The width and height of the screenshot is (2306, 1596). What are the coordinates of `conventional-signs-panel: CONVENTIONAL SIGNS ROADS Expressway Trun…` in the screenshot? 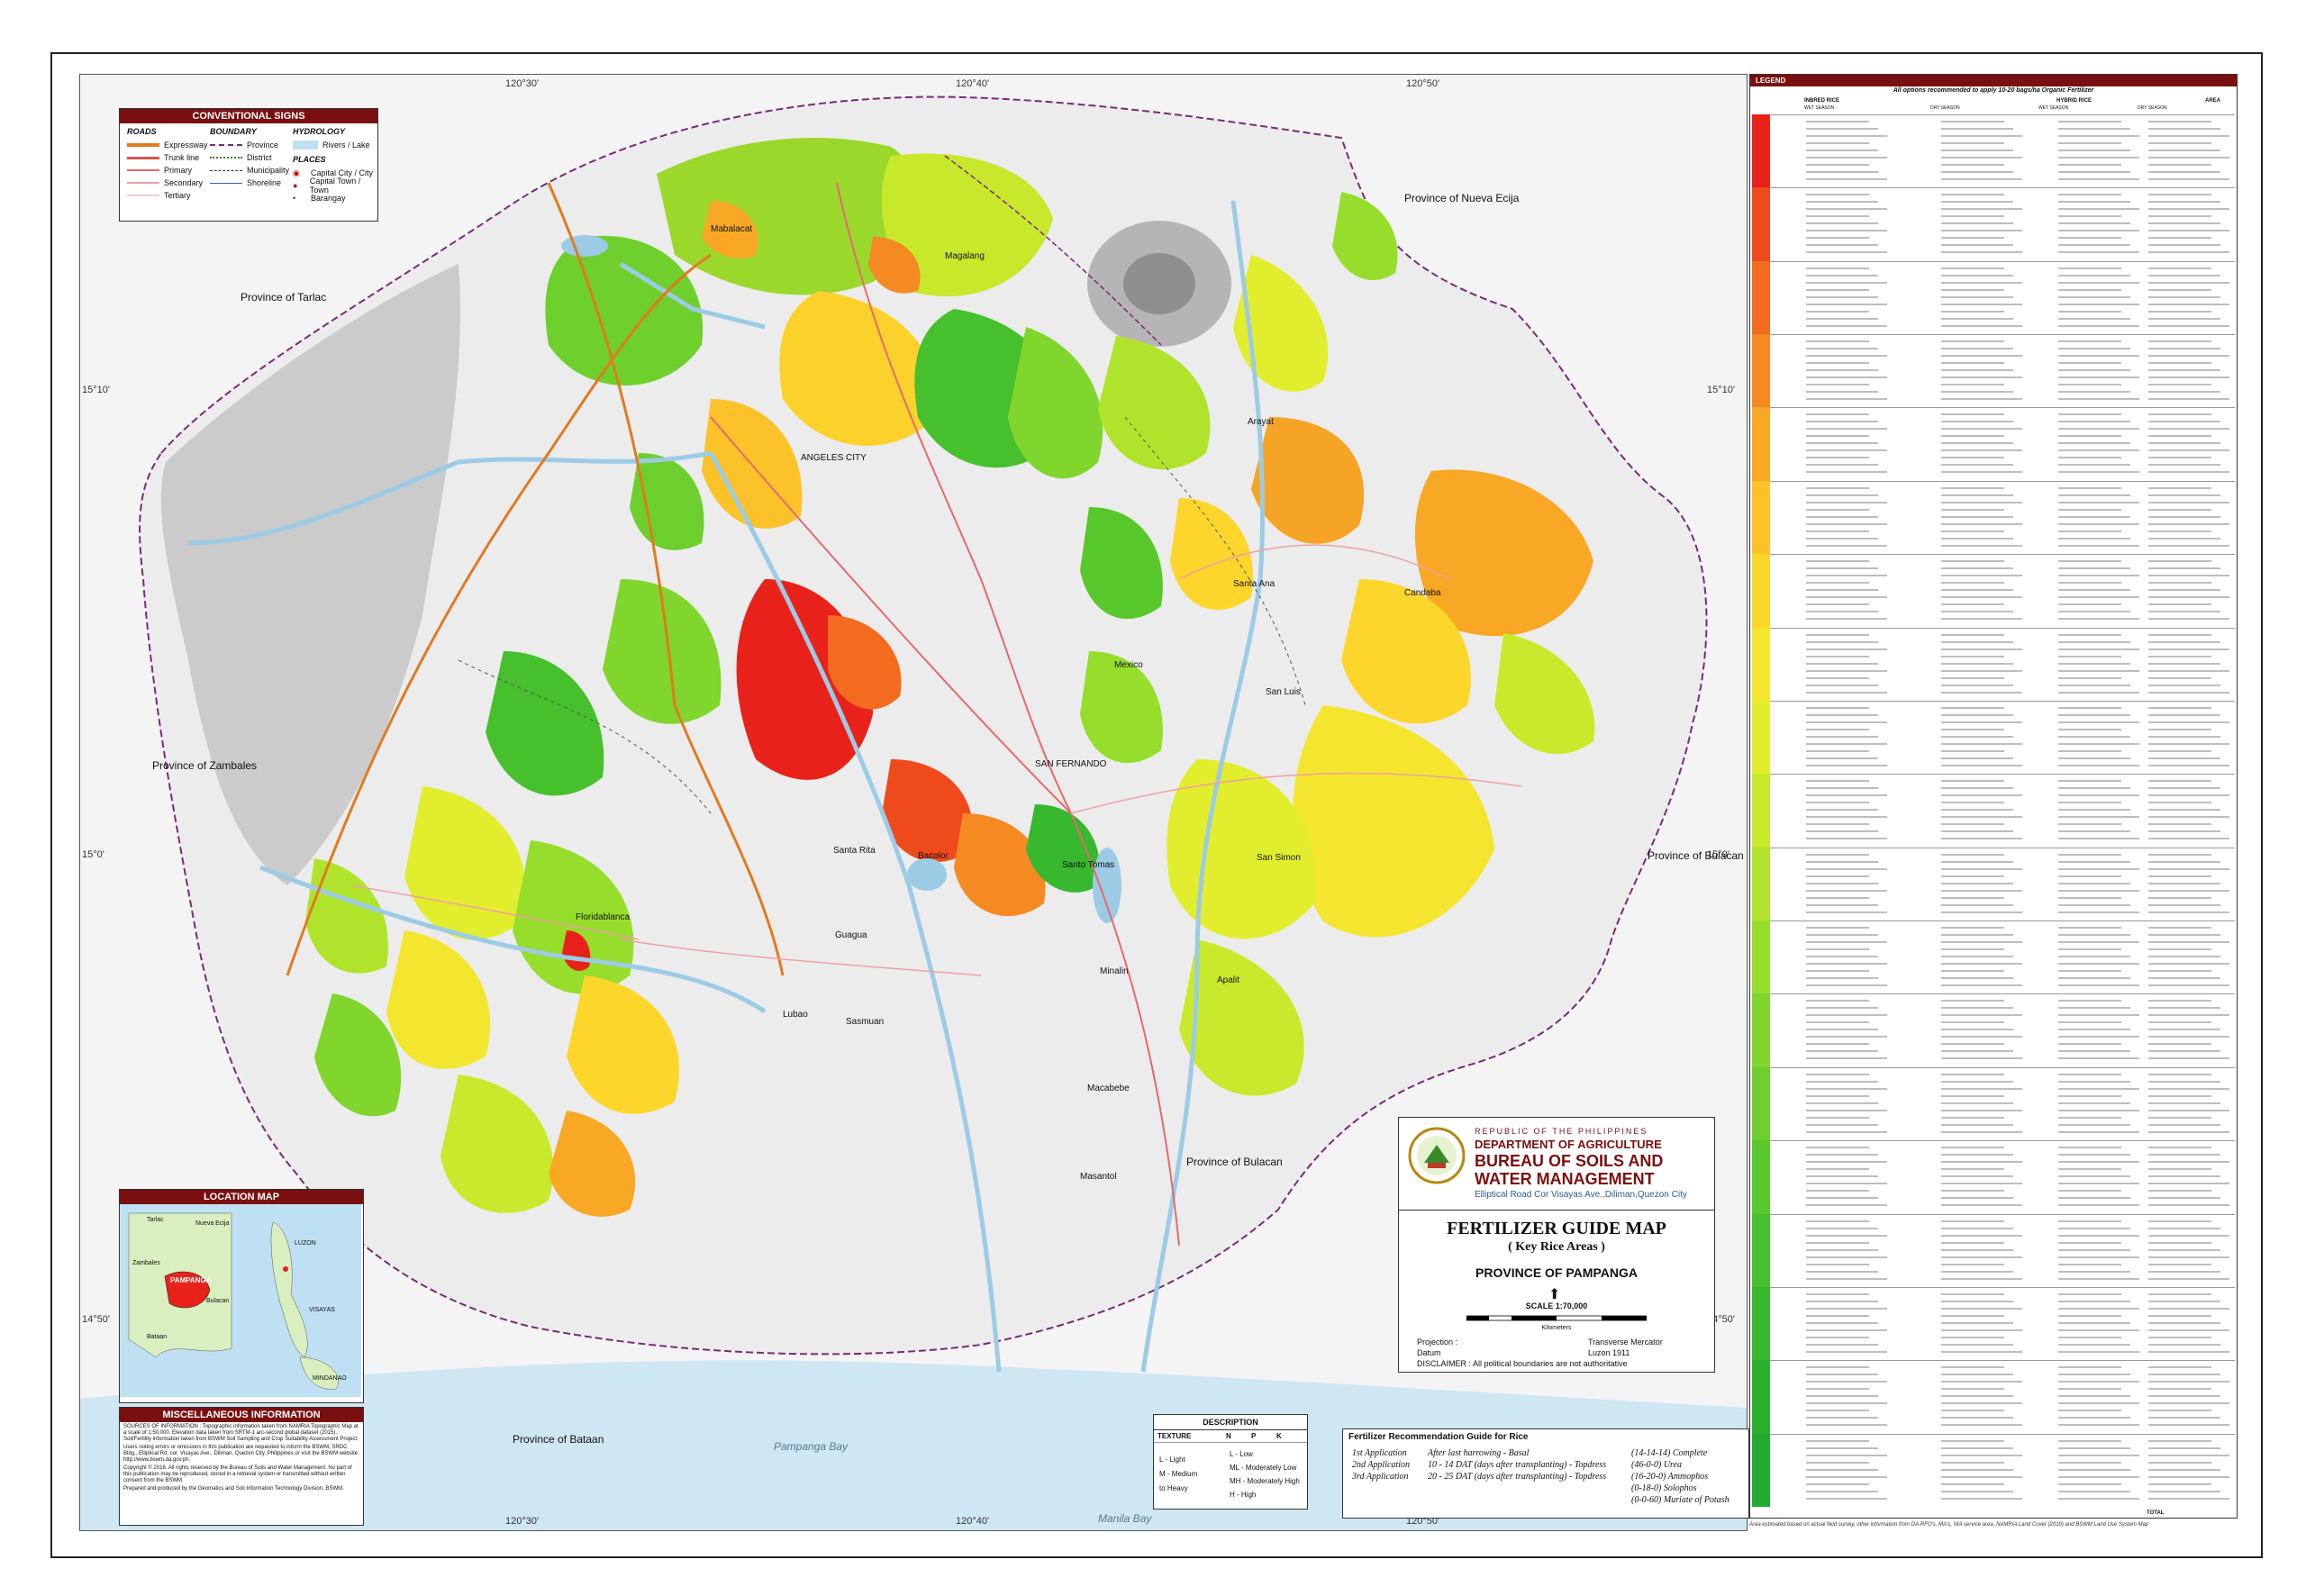 It's located at (248, 165).